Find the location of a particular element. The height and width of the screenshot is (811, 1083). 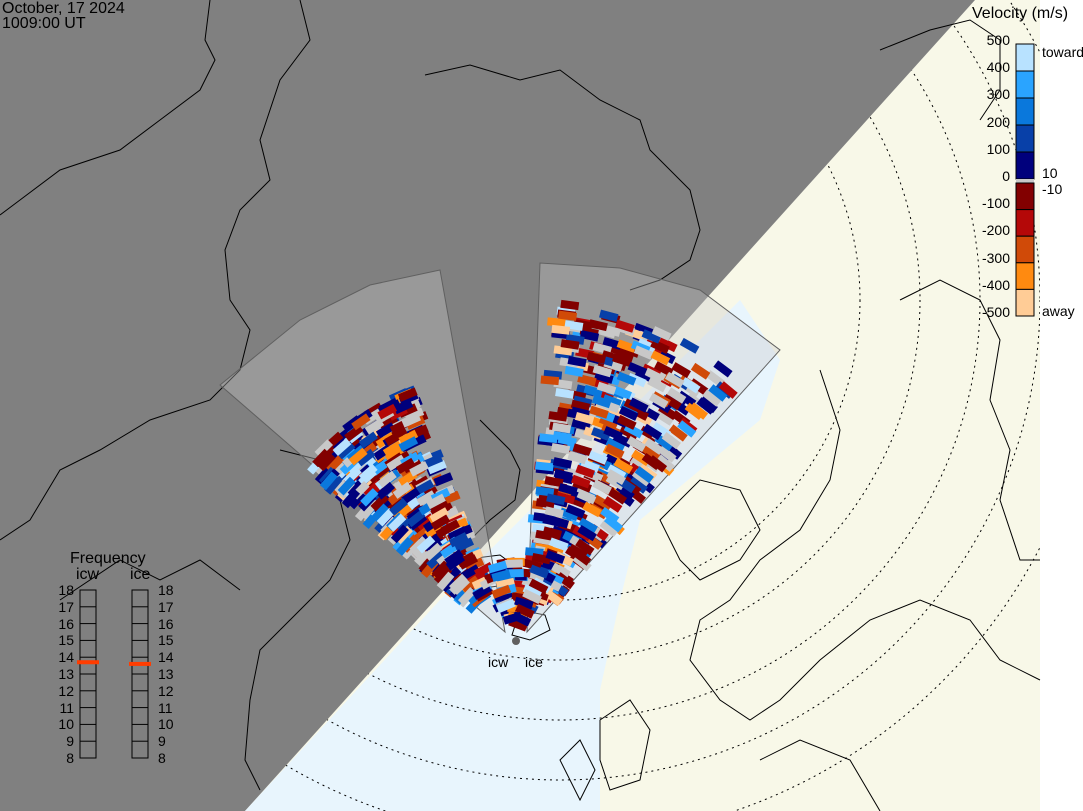

frequency-tick: 15 is located at coordinates (166, 640).